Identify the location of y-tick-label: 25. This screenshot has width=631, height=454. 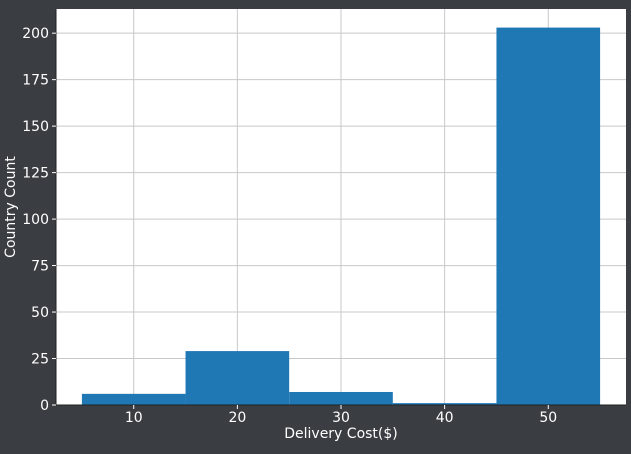
(40, 360).